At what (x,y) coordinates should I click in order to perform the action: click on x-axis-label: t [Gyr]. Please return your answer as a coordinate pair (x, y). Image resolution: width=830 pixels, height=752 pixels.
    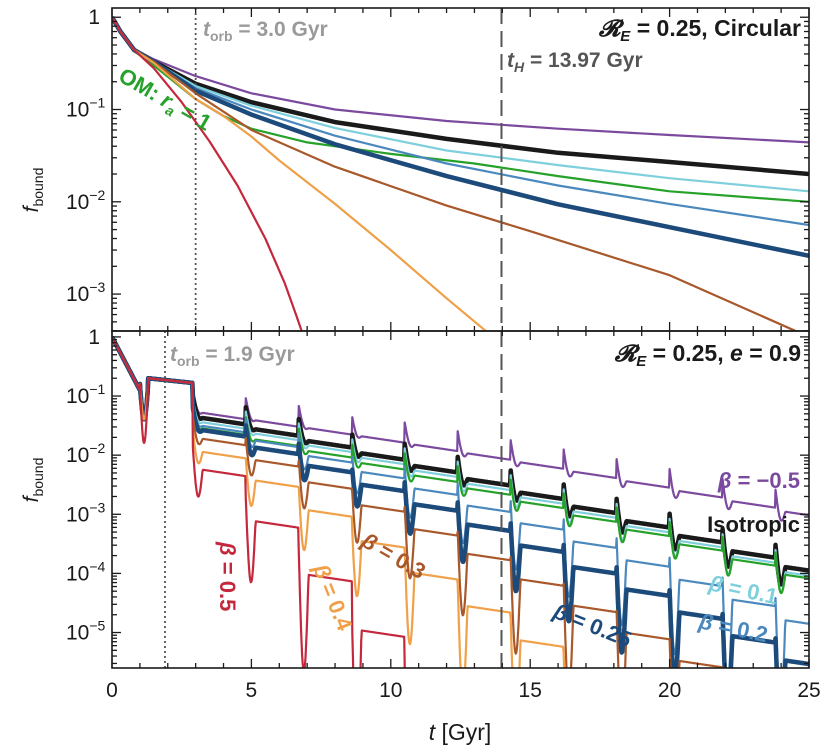
    Looking at the image, I should click on (460, 732).